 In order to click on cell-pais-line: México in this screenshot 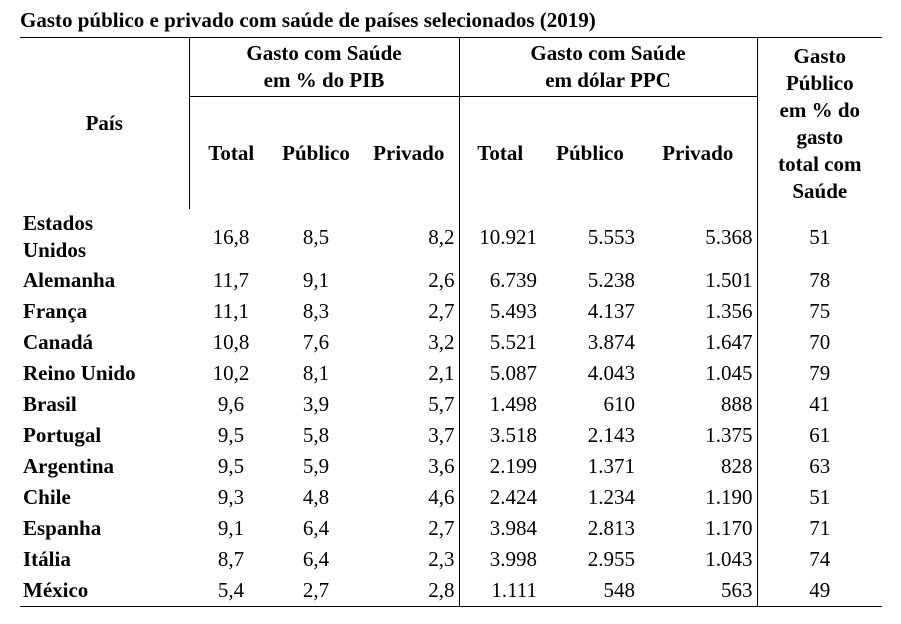, I will do `click(56, 590)`.